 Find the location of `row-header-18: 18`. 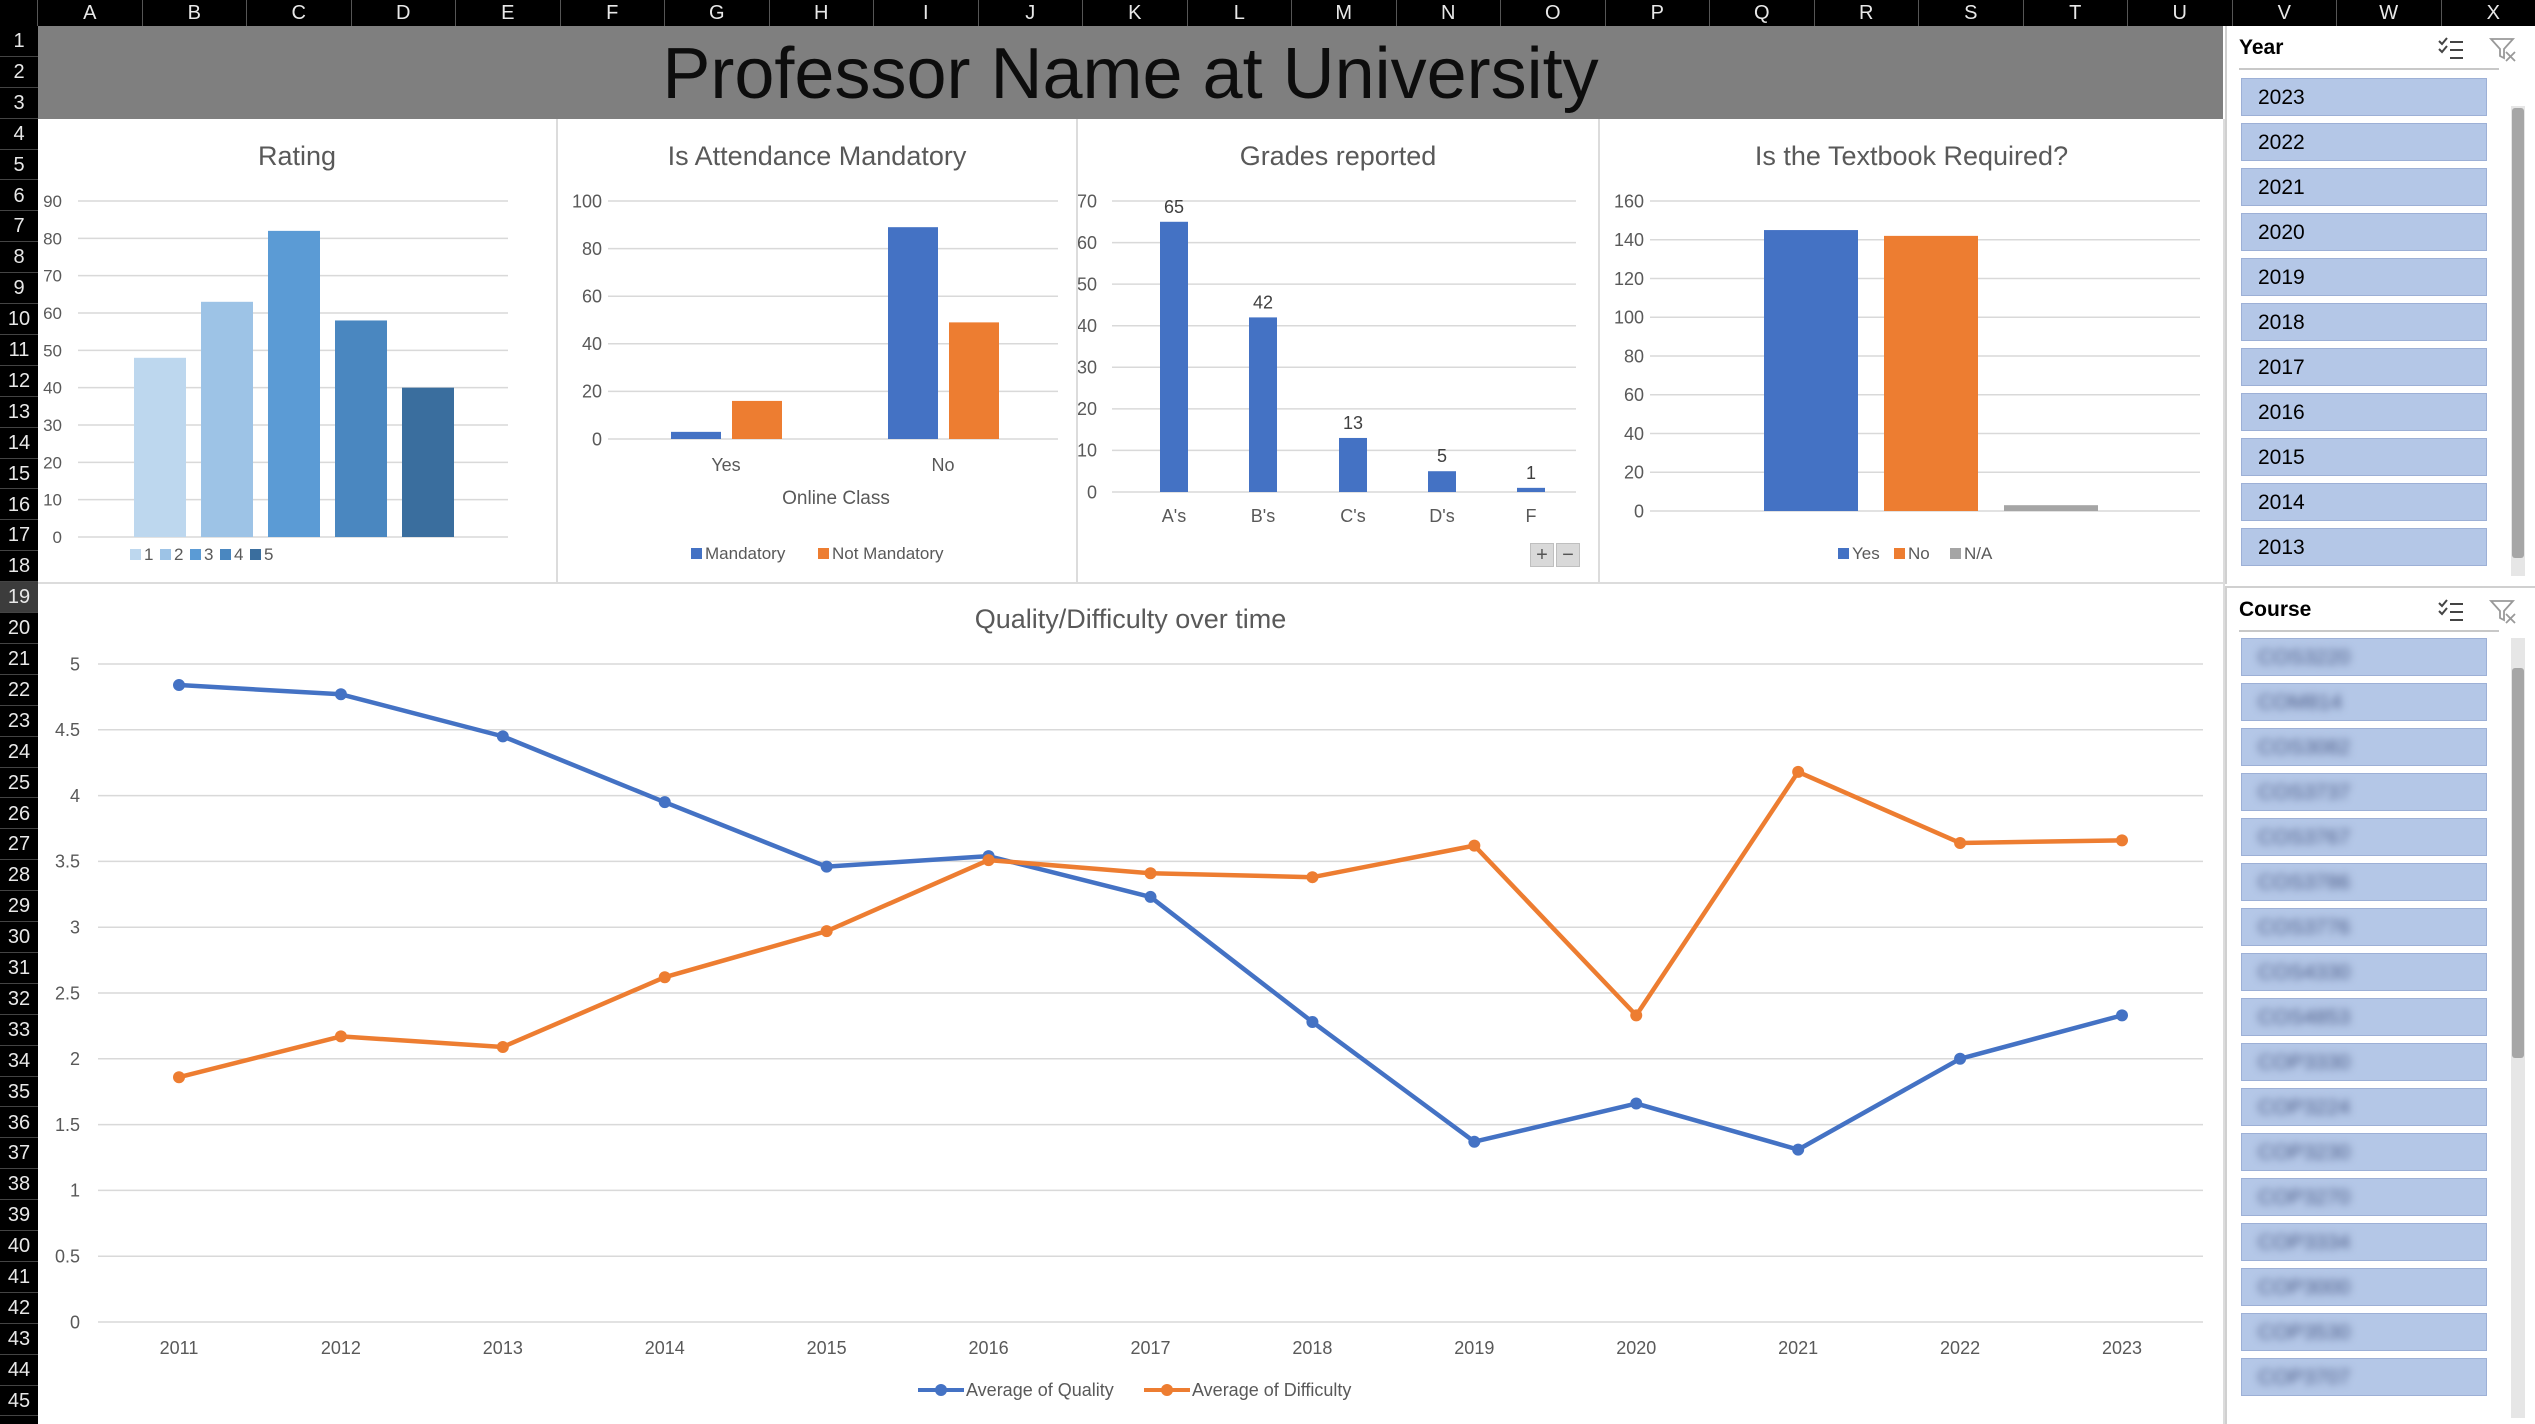

row-header-18: 18 is located at coordinates (19, 567).